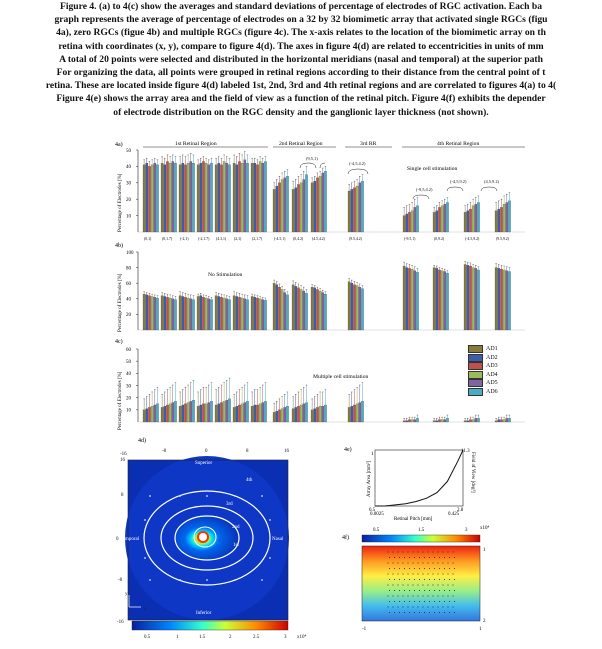 The height and width of the screenshot is (649, 602). What do you see at coordinates (410, 239) in the screenshot?
I see `group-label: (-9.5,1)` at bounding box center [410, 239].